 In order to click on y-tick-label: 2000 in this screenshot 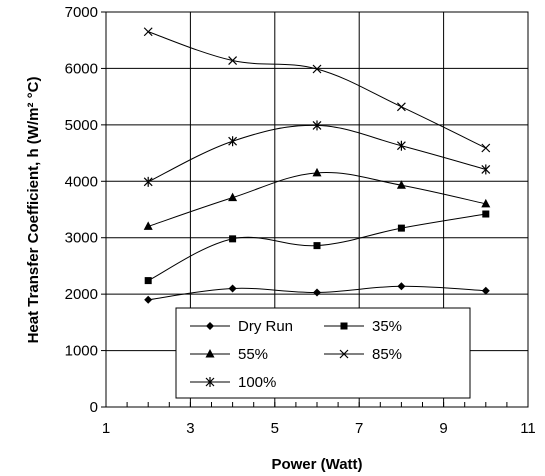, I will do `click(81, 294)`.